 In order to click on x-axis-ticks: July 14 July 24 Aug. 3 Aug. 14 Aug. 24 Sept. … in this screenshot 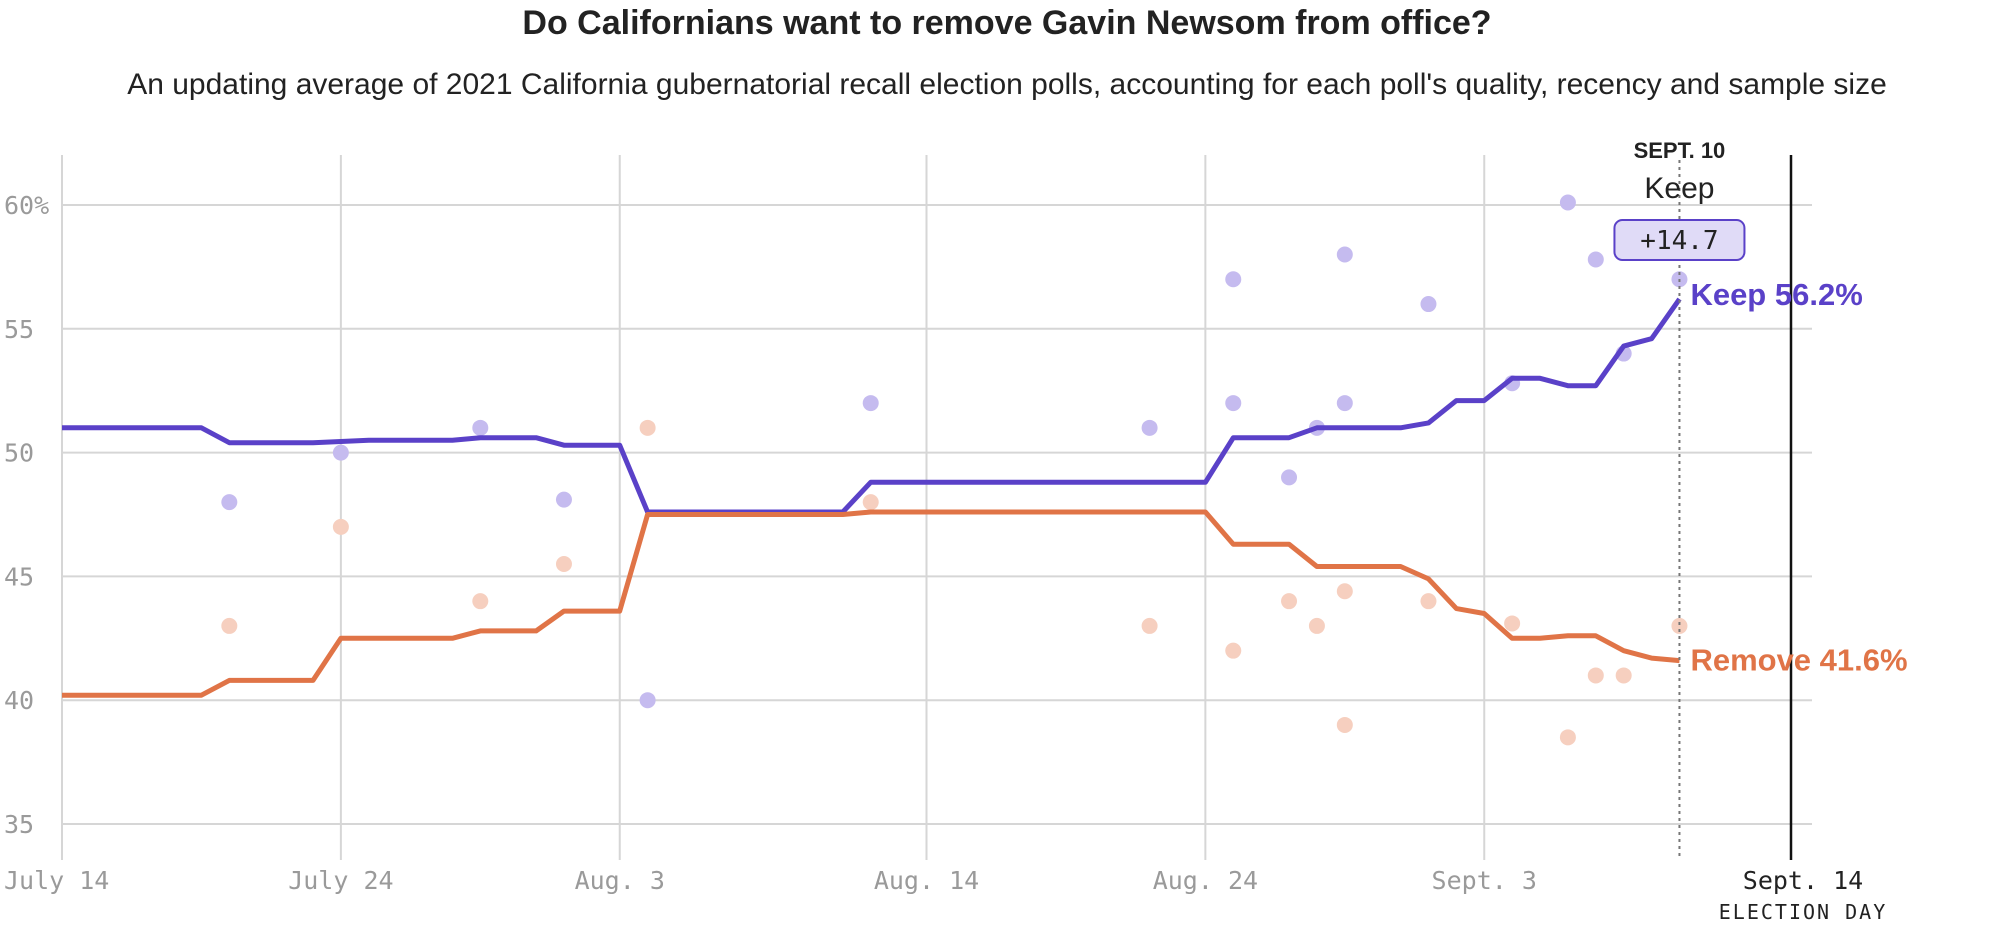, I will do `click(770, 880)`.